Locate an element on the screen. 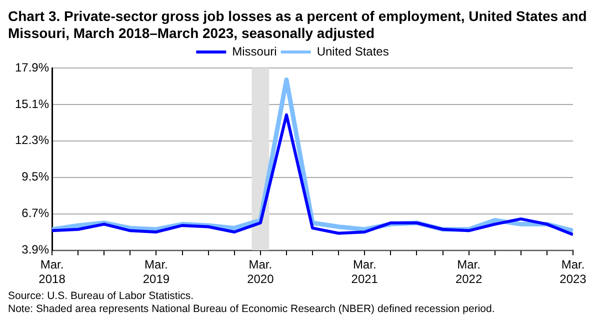 This screenshot has width=603, height=333. source-note: Source: U.S. Bureau of Labor Statistics. is located at coordinates (101, 296).